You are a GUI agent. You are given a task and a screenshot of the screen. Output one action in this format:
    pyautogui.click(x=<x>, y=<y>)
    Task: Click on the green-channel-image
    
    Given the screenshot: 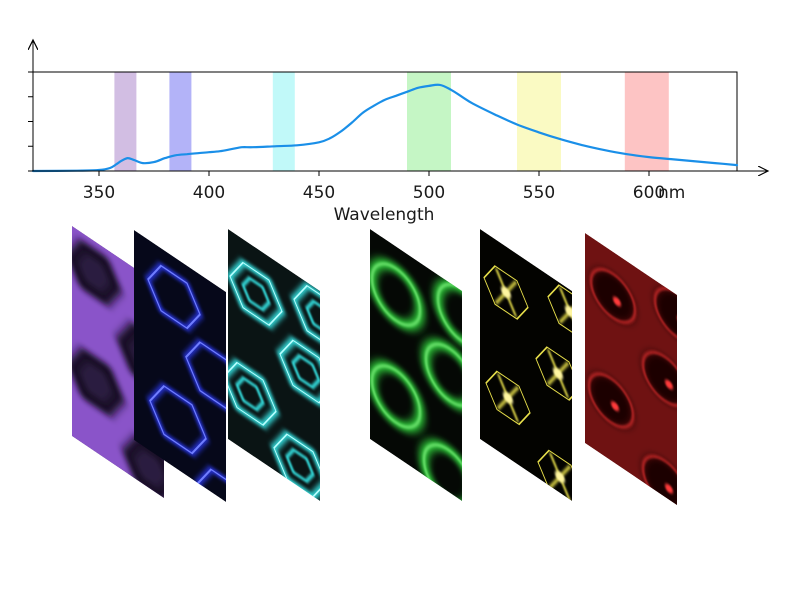 What is the action you would take?
    pyautogui.click(x=416, y=365)
    